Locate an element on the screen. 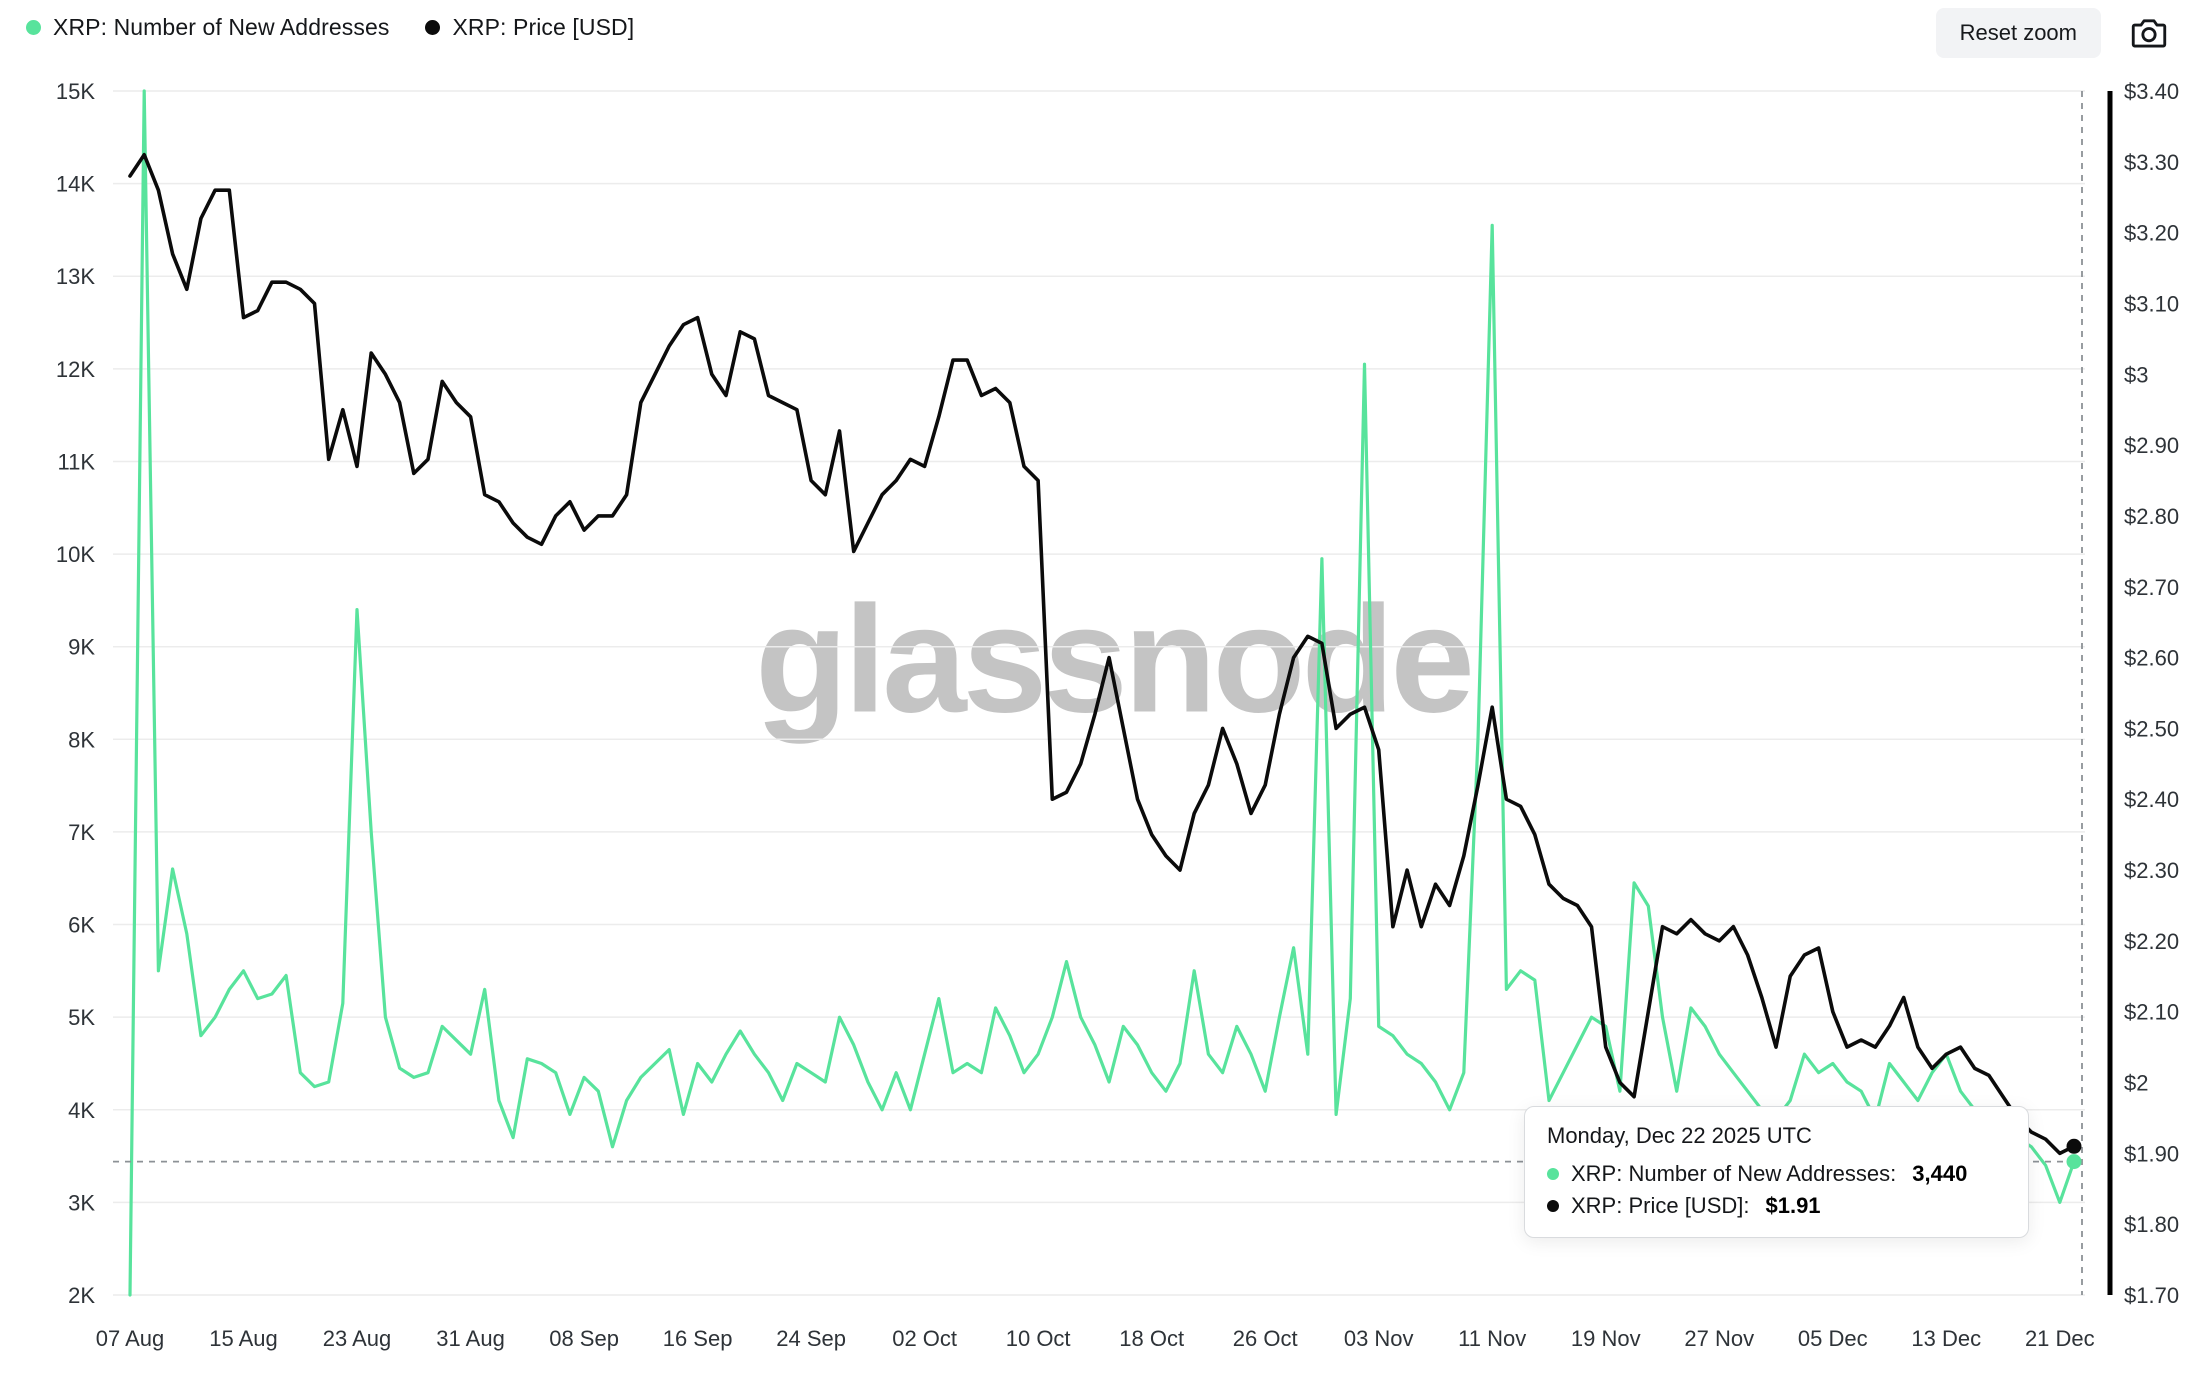 The width and height of the screenshot is (2189, 1375). chart-controls: Reset zoom is located at coordinates (2051, 33).